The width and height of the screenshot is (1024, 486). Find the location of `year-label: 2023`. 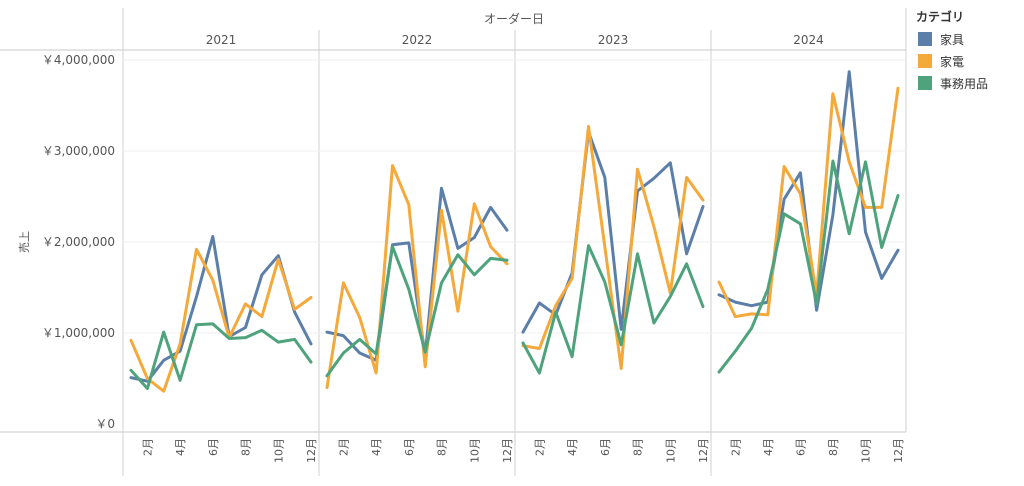

year-label: 2023 is located at coordinates (613, 40).